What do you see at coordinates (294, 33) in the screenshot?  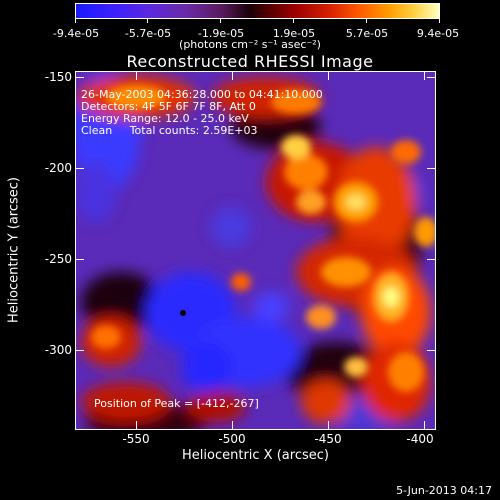 I see `colorbar-tick-label: 1.9e-05` at bounding box center [294, 33].